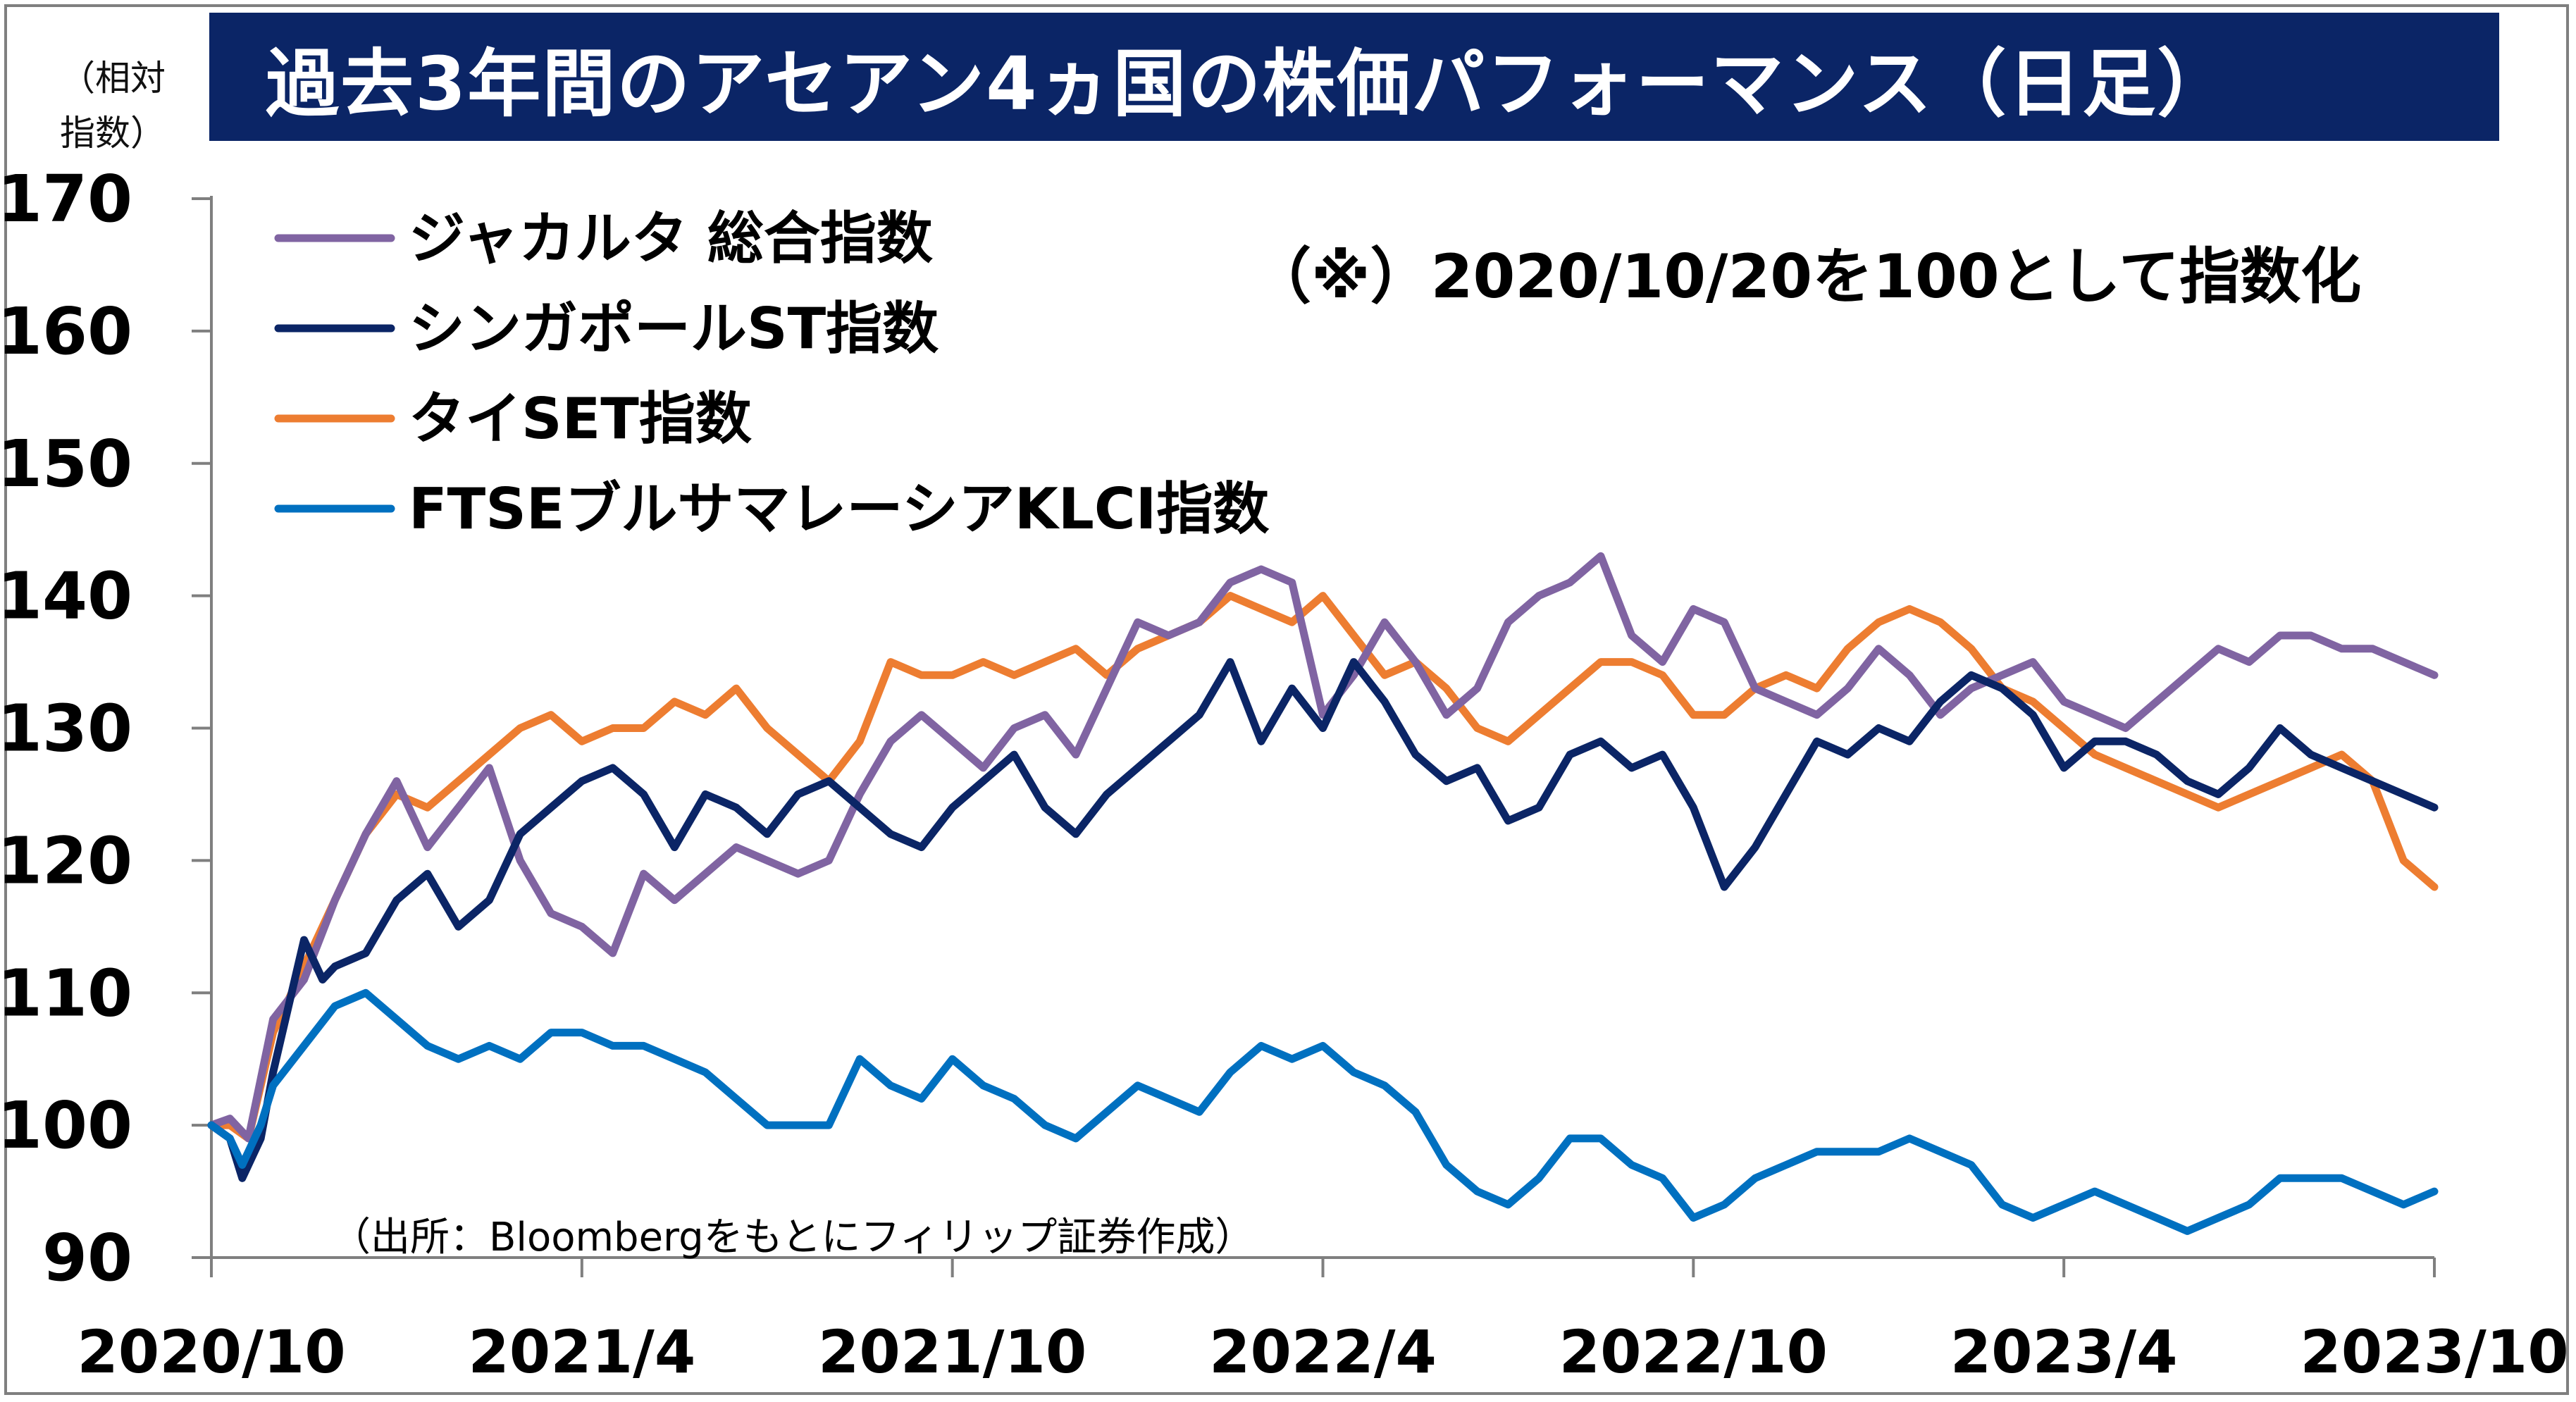 This screenshot has height=1402, width=2576. What do you see at coordinates (66, 199) in the screenshot?
I see `y-tick-label: 170` at bounding box center [66, 199].